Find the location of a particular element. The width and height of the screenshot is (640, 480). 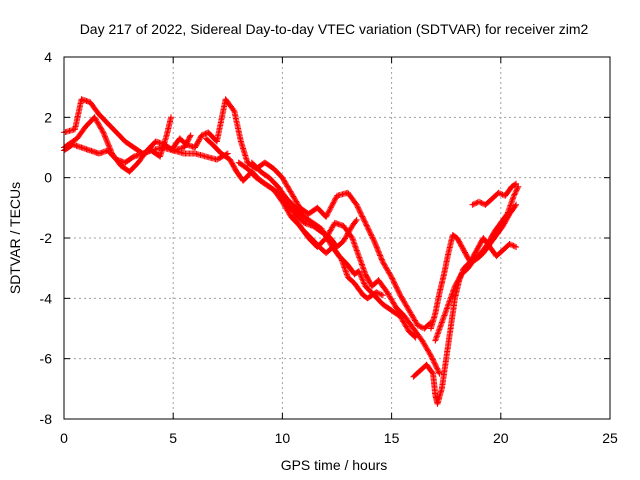

x-tick-label: 20 is located at coordinates (501, 438).